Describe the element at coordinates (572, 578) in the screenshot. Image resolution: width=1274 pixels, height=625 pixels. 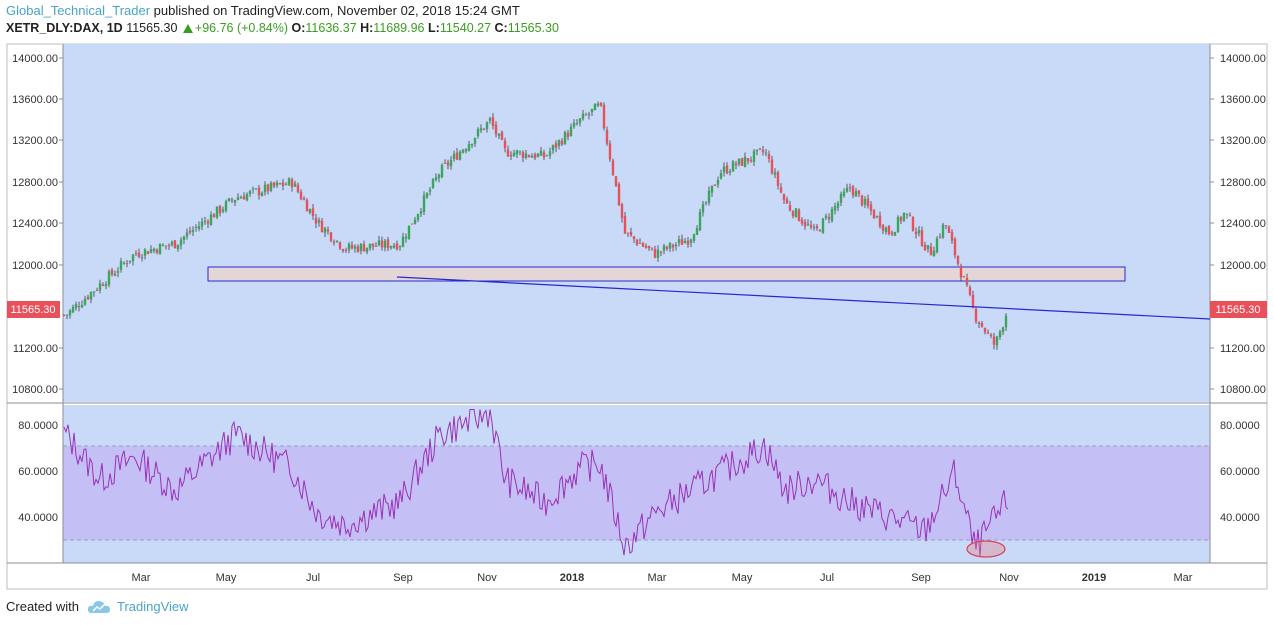
I see `x-tick-label: 2018` at that location.